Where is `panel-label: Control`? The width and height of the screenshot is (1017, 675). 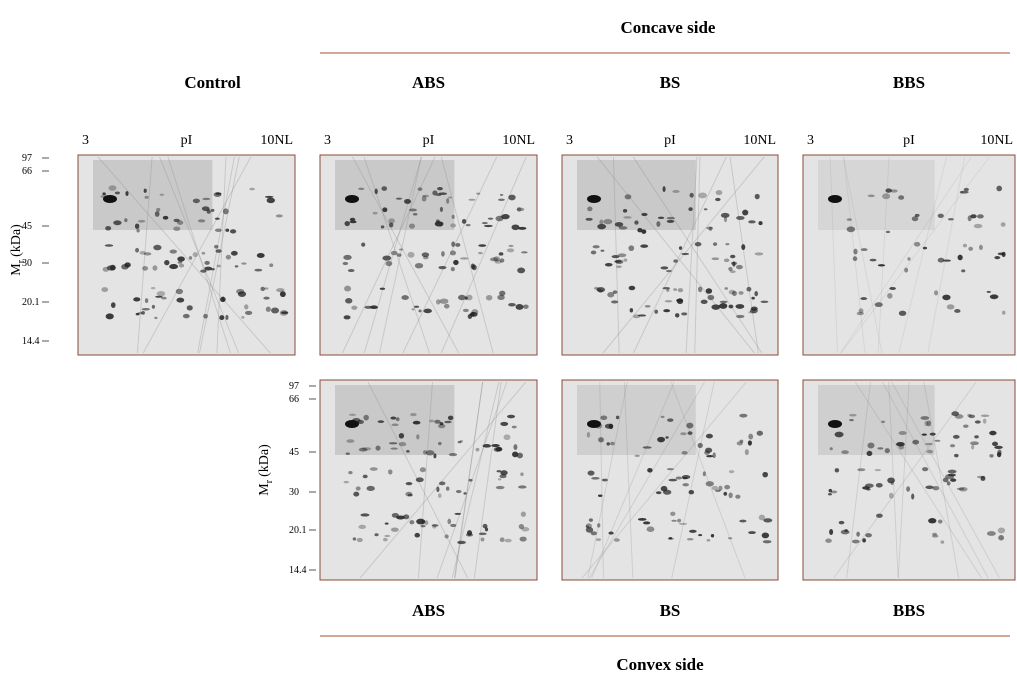
panel-label: Control is located at coordinates (212, 82).